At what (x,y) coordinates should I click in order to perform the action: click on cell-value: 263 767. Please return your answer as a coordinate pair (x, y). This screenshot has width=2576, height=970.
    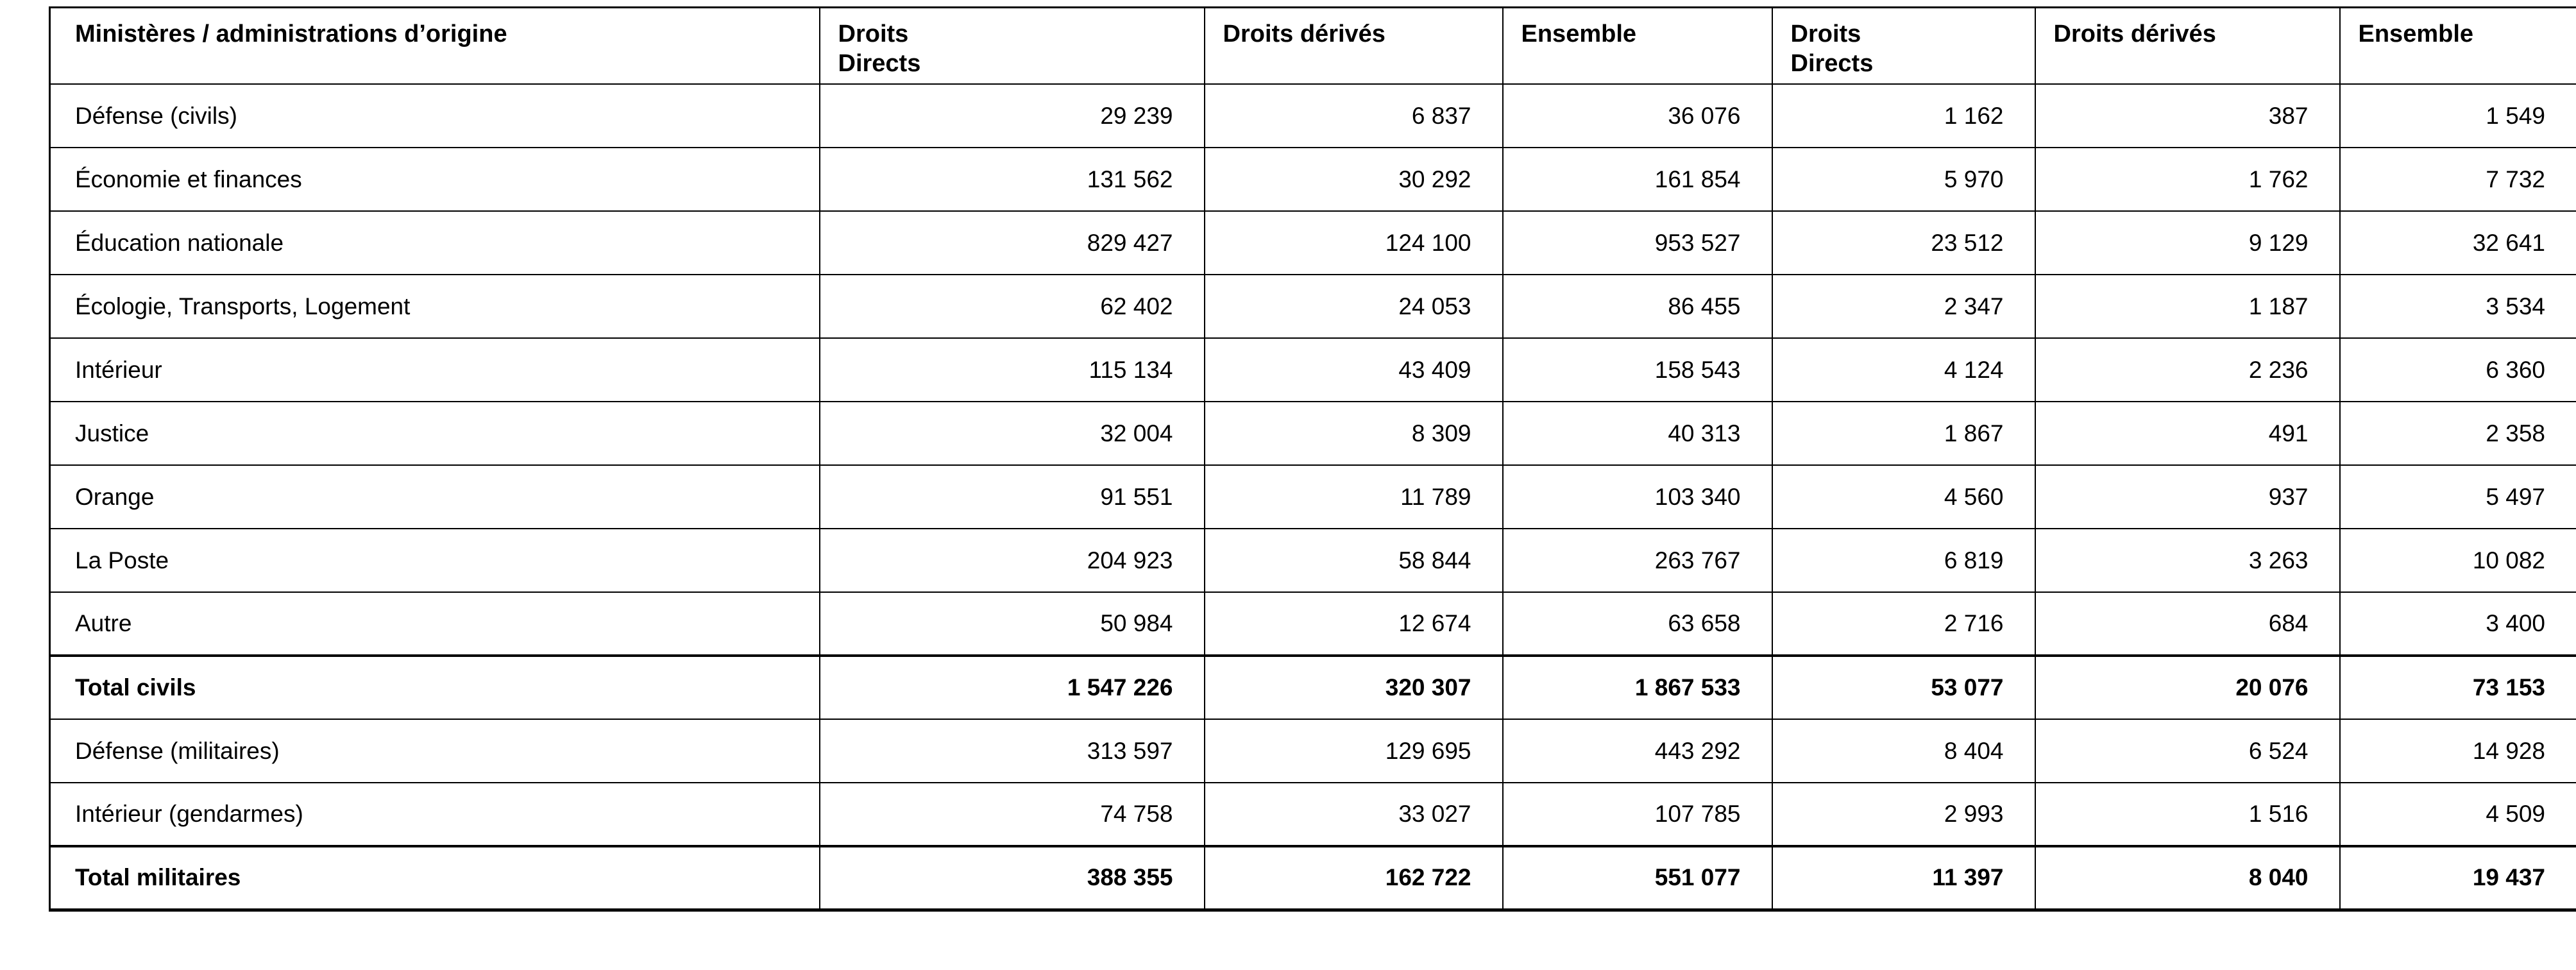
    Looking at the image, I should click on (1637, 560).